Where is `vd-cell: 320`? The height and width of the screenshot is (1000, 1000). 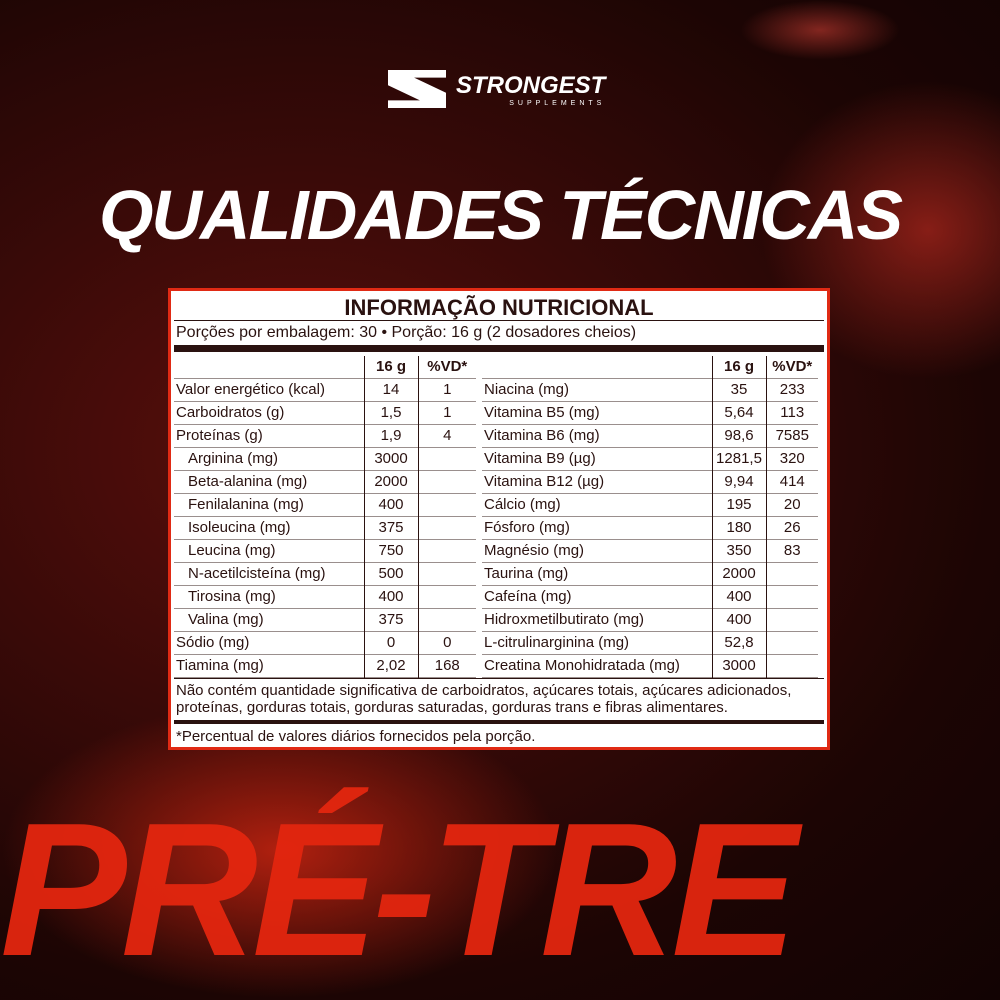
vd-cell: 320 is located at coordinates (791, 459).